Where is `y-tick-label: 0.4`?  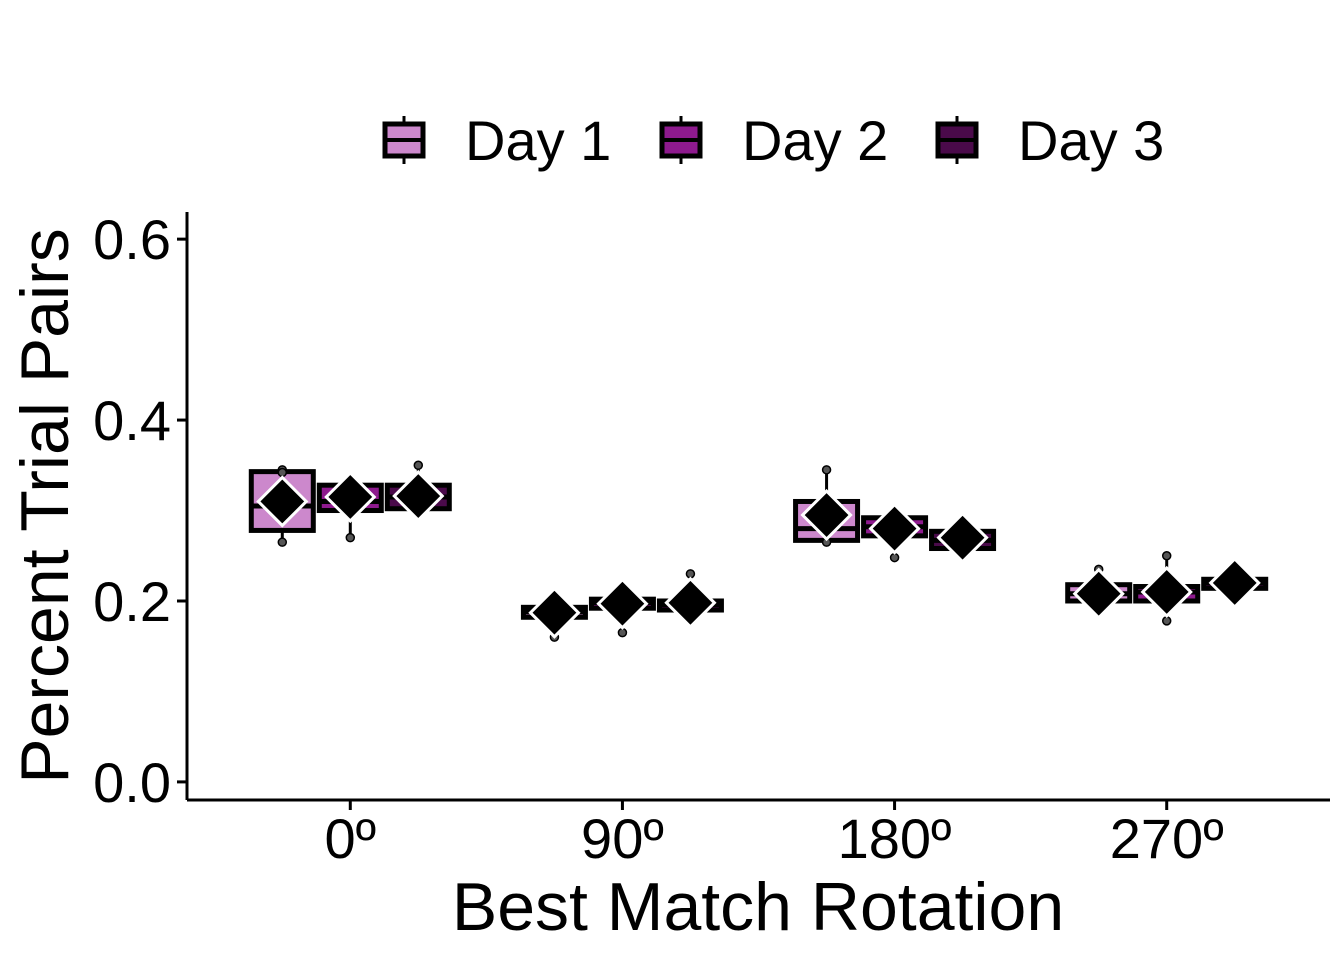 y-tick-label: 0.4 is located at coordinates (132, 420).